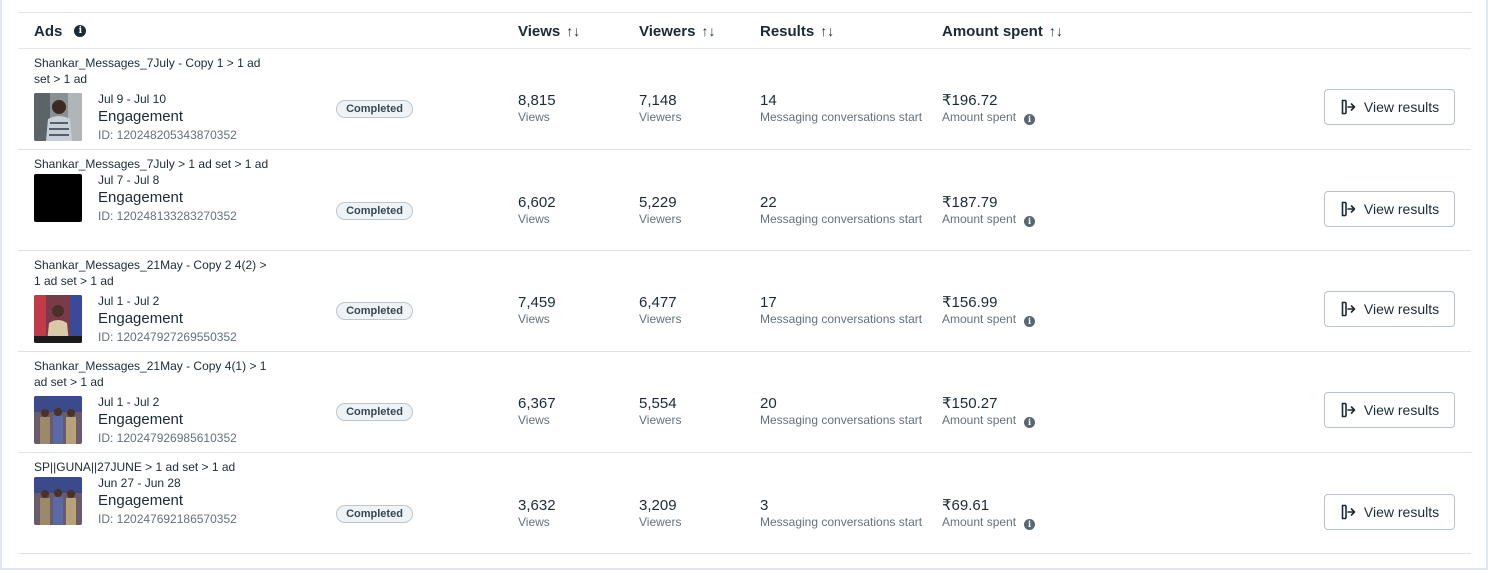 The image size is (1488, 570). Describe the element at coordinates (797, 31) in the screenshot. I see `column-header-results: Results ↑↓` at that location.